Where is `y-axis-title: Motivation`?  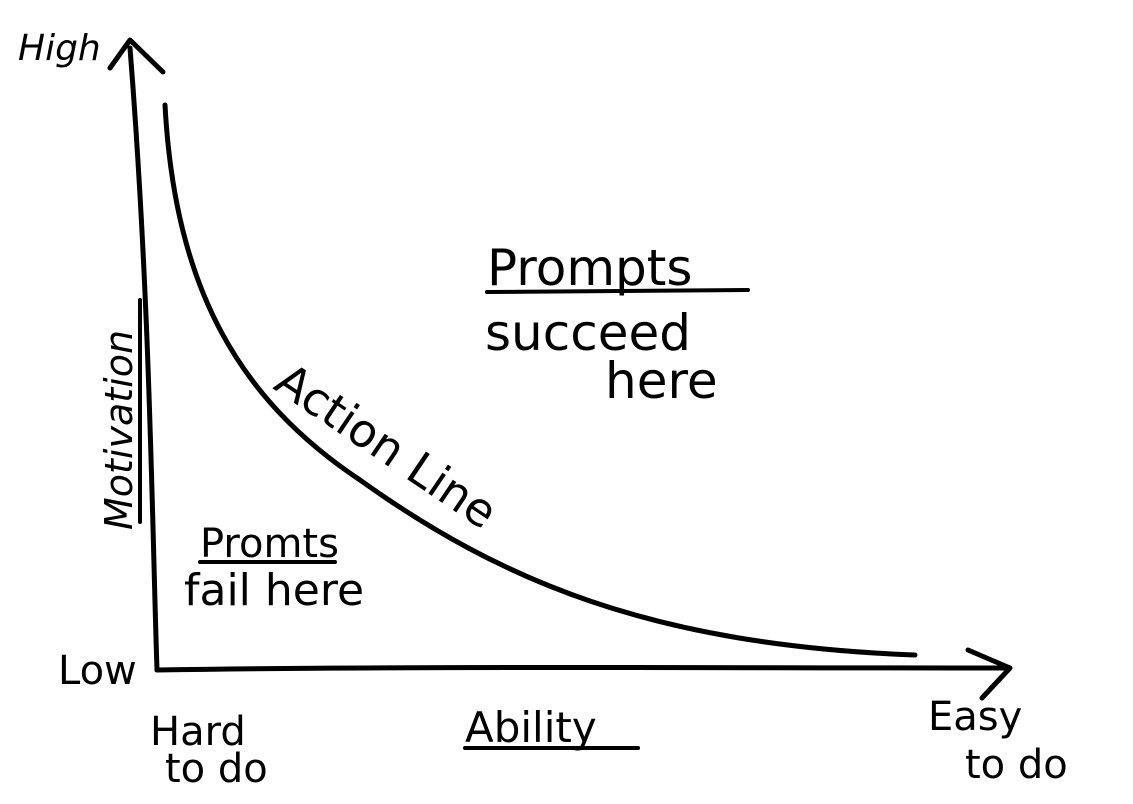 y-axis-title: Motivation is located at coordinates (119, 430).